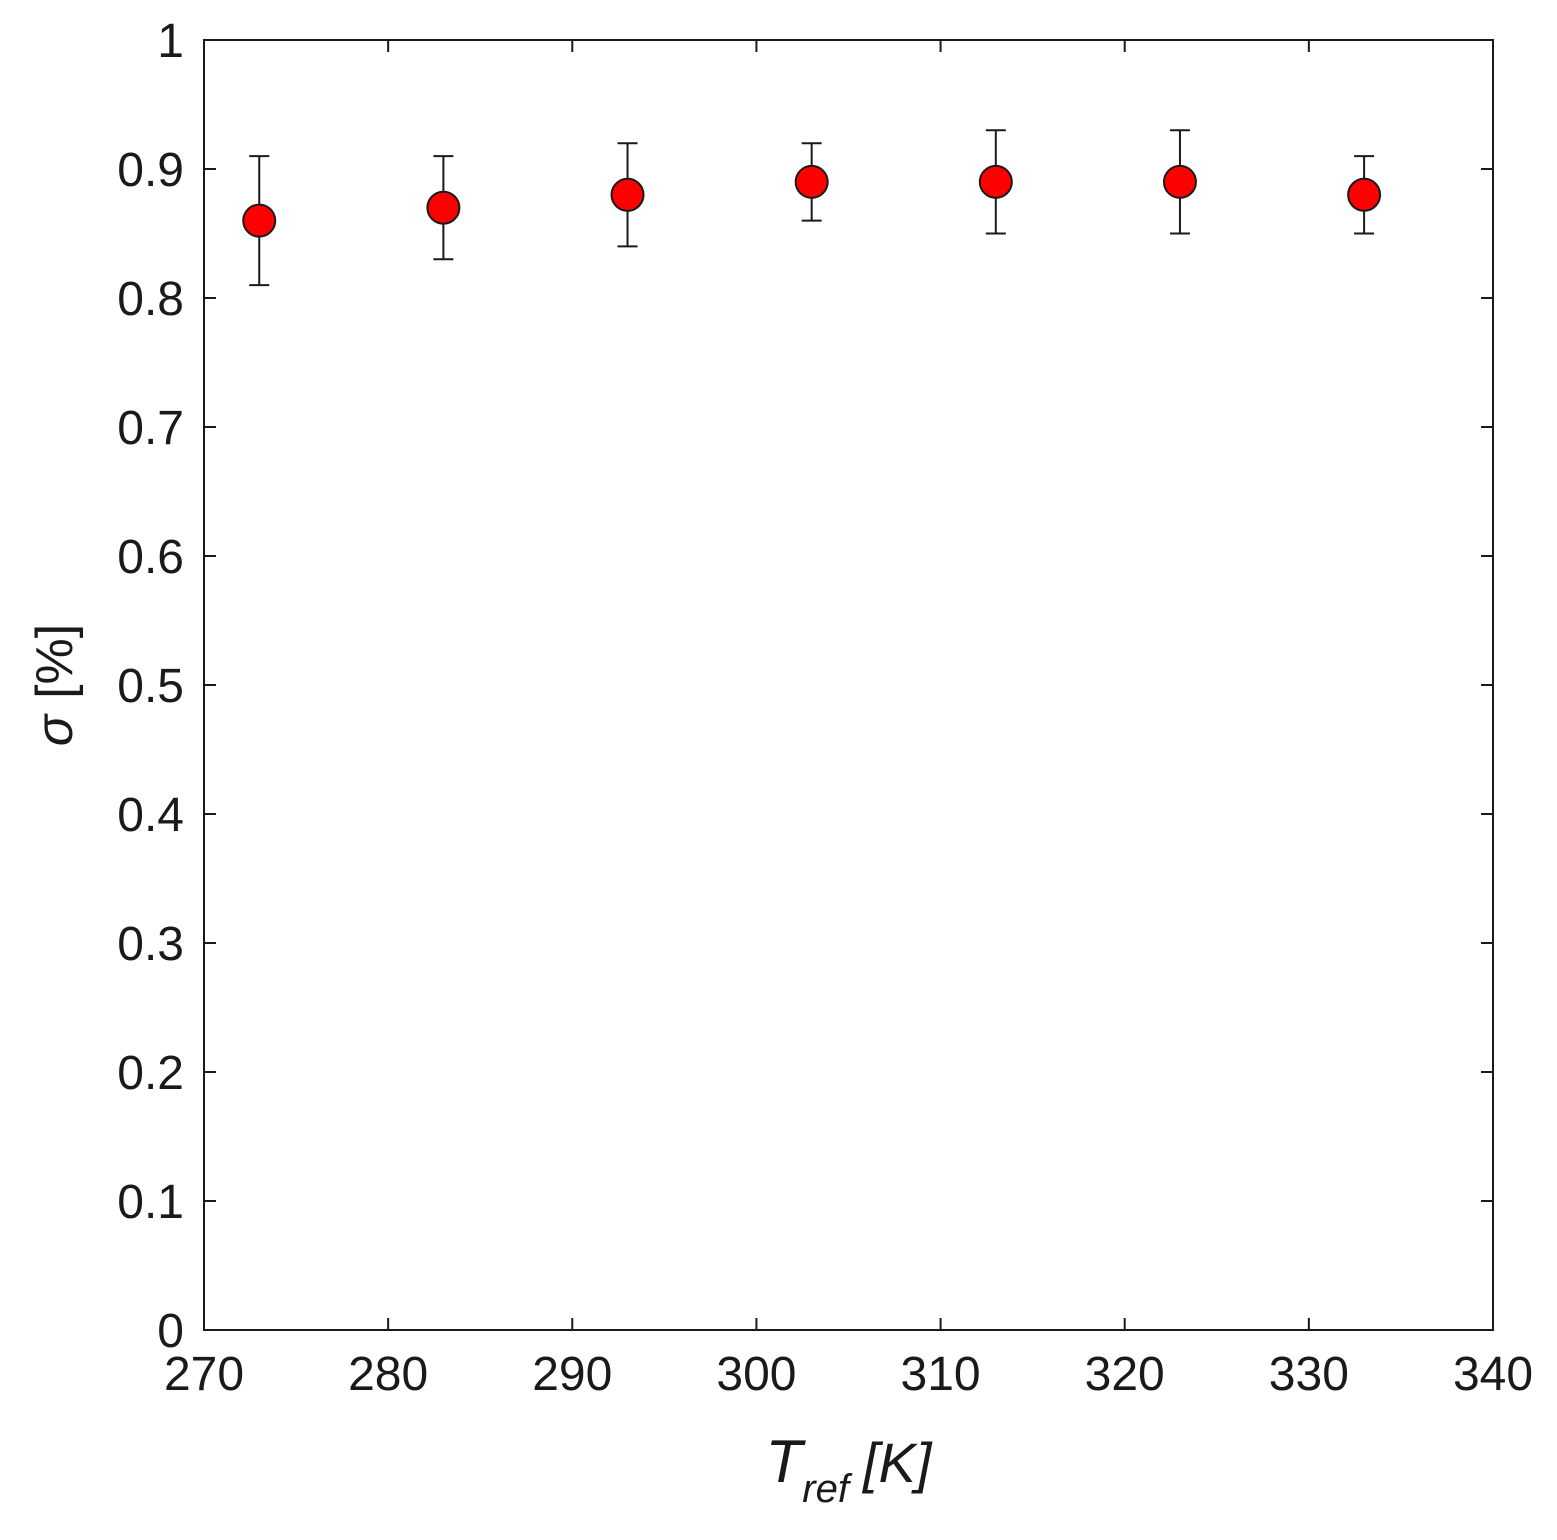  Describe the element at coordinates (786, 1461) in the screenshot. I see `x-axis-label-symbol: T` at that location.